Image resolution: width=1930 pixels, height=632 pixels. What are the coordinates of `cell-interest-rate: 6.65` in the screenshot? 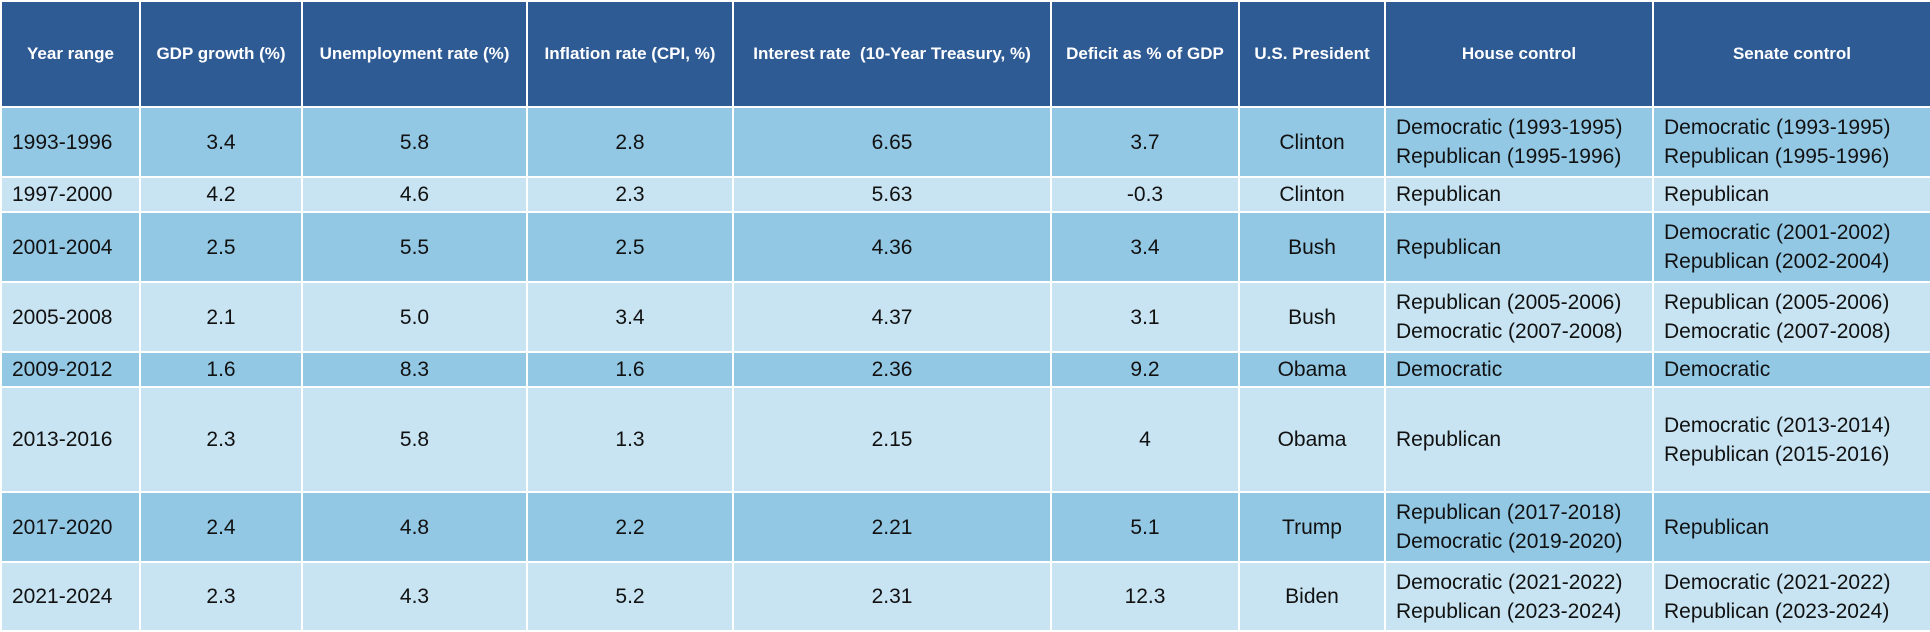 It's located at (892, 142).